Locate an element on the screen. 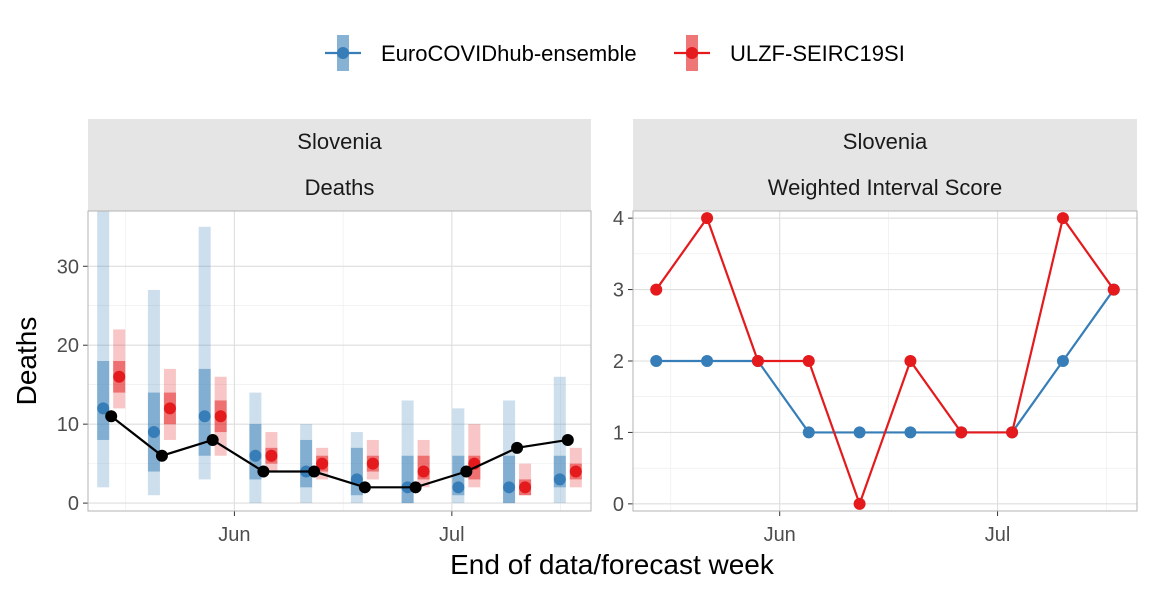 The width and height of the screenshot is (1152, 595). strip-metric-left-label: Deaths is located at coordinates (340, 187).